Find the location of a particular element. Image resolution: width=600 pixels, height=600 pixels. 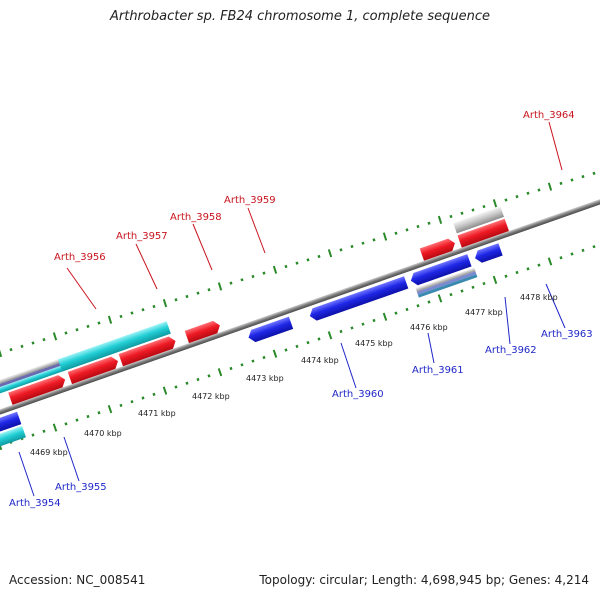

gene-label-arth-3956: Arth_3956 is located at coordinates (80, 257).